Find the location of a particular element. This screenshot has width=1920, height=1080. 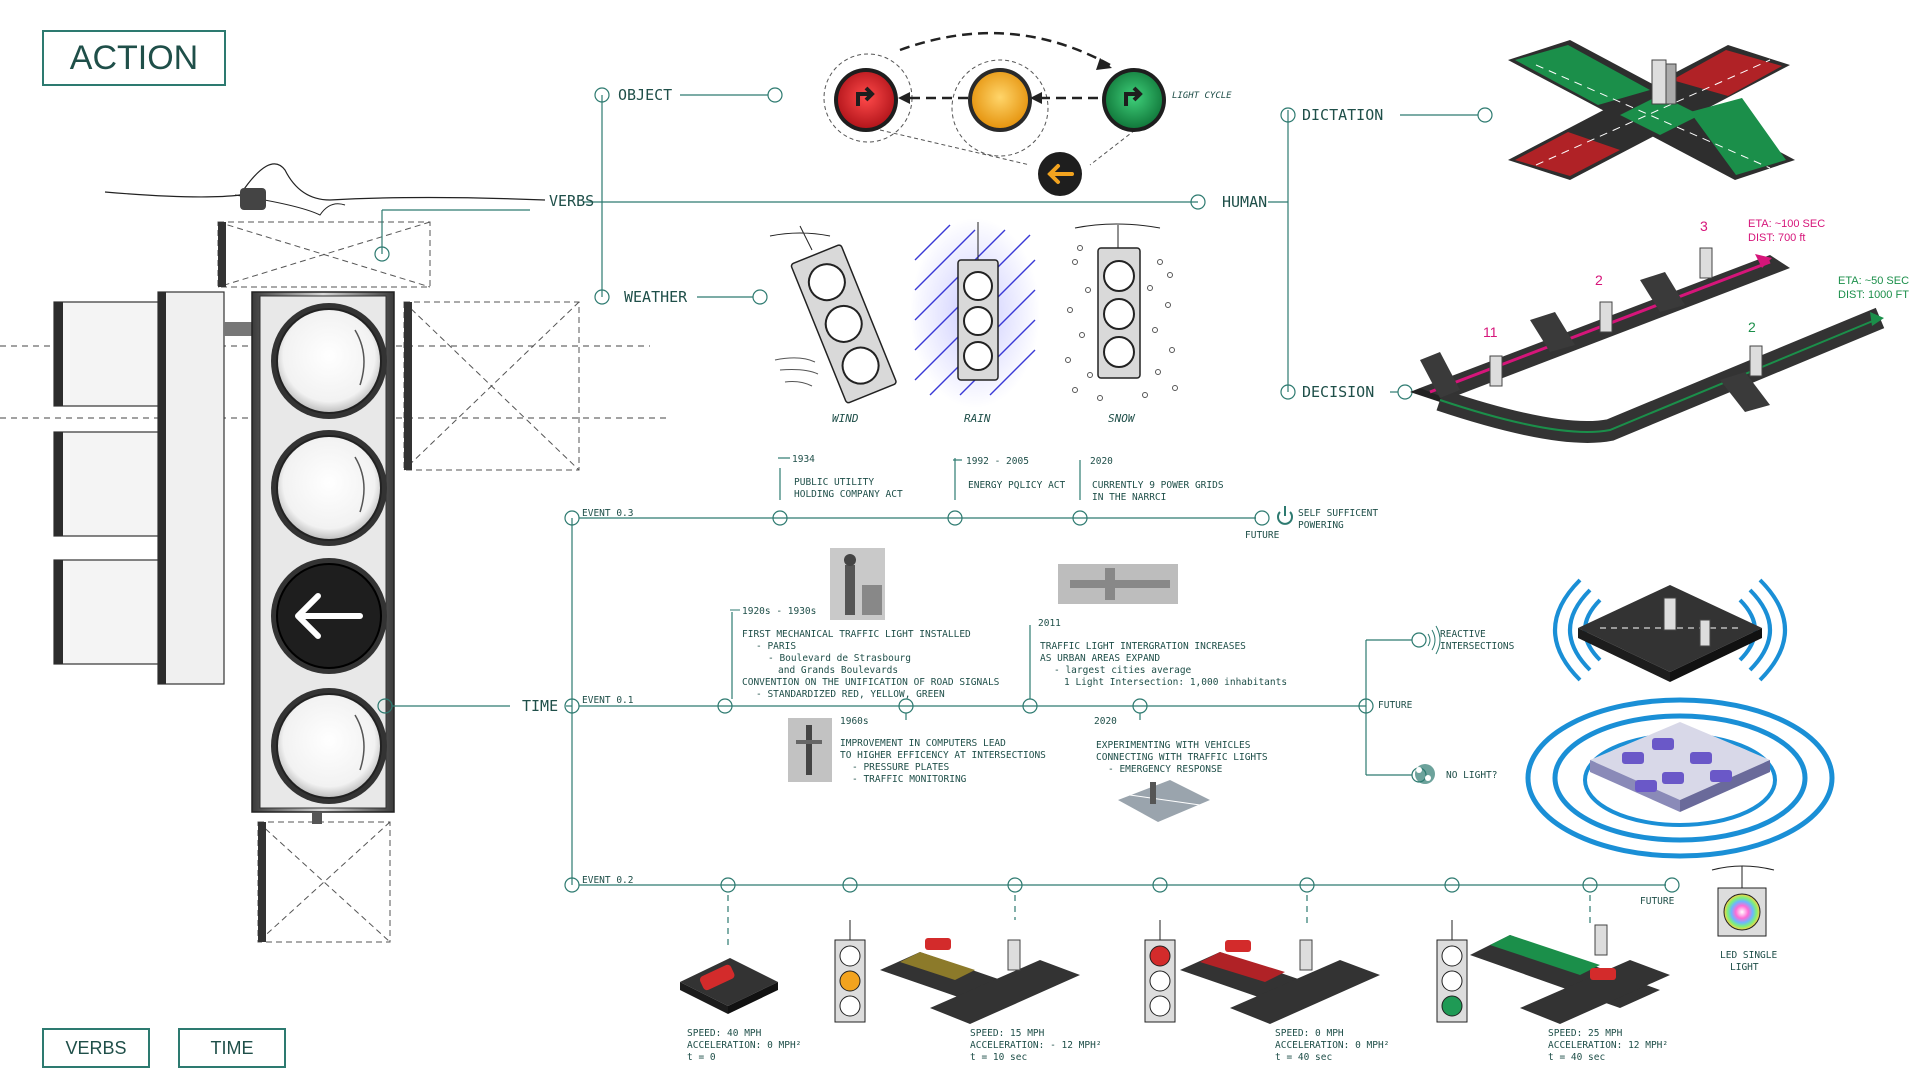

event01-c2: TO HIGHER EFFICENCY AT INTERSECTIONS is located at coordinates (943, 755).